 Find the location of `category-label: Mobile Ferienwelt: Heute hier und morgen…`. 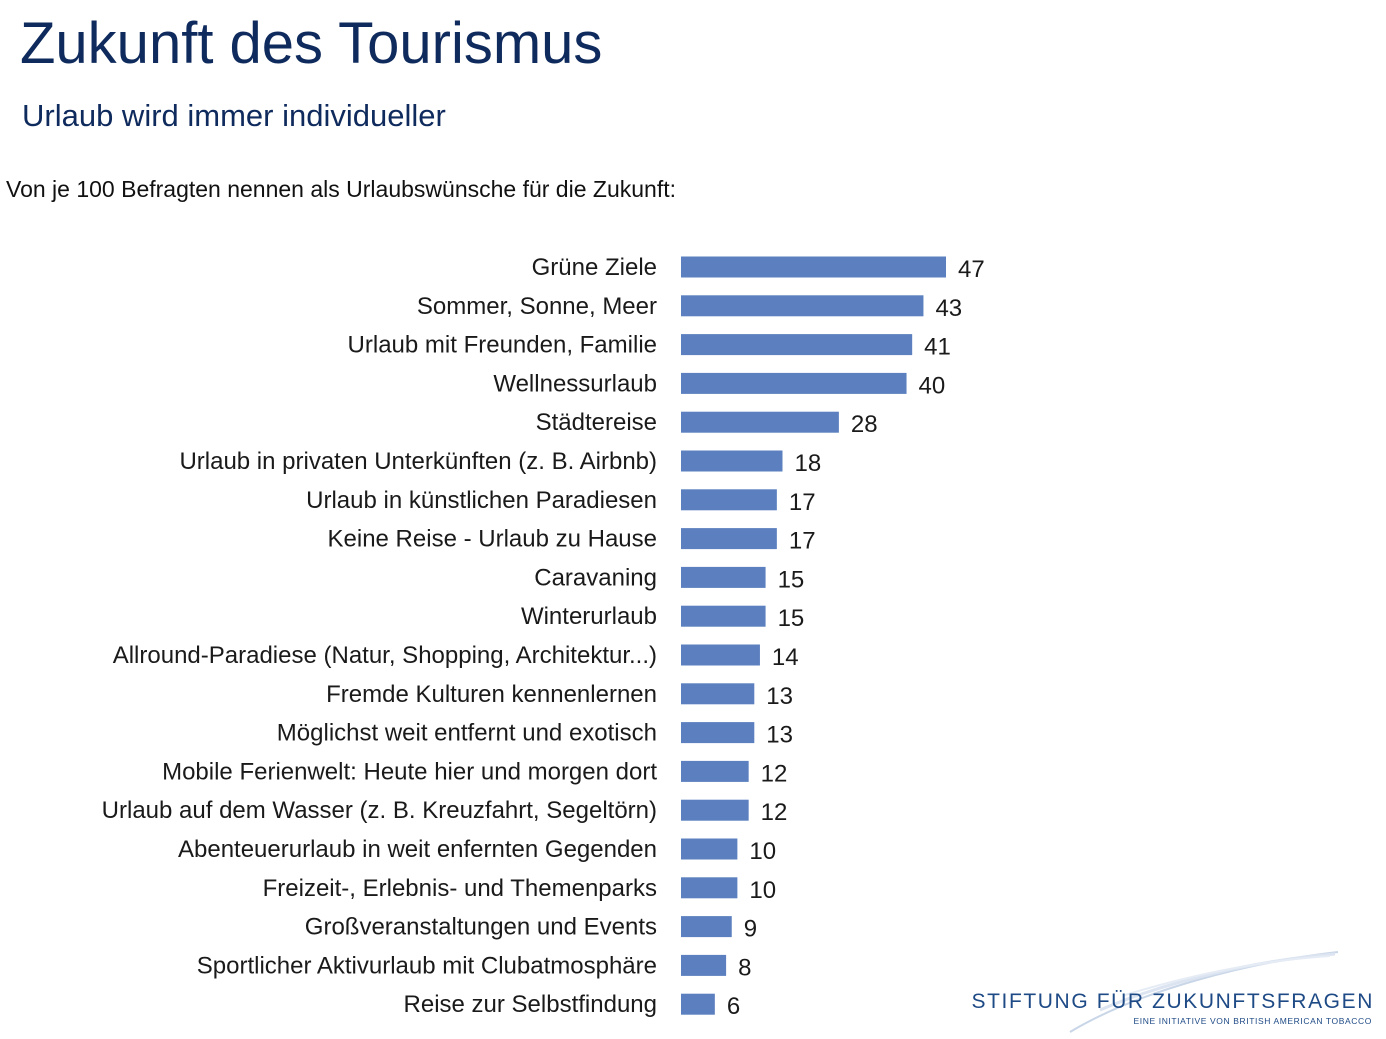

category-label: Mobile Ferienwelt: Heute hier und morgen… is located at coordinates (409, 771).